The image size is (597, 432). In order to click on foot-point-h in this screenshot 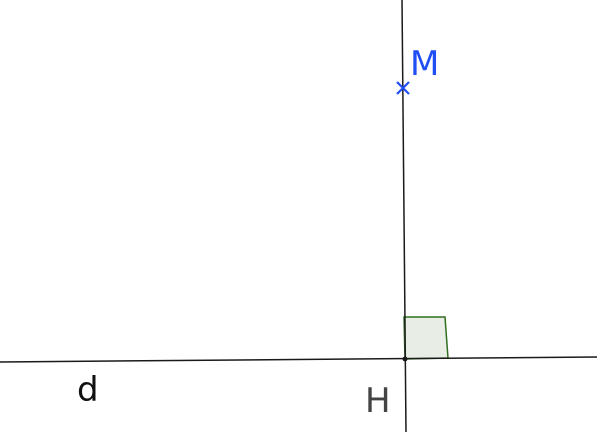, I will do `click(405, 359)`.